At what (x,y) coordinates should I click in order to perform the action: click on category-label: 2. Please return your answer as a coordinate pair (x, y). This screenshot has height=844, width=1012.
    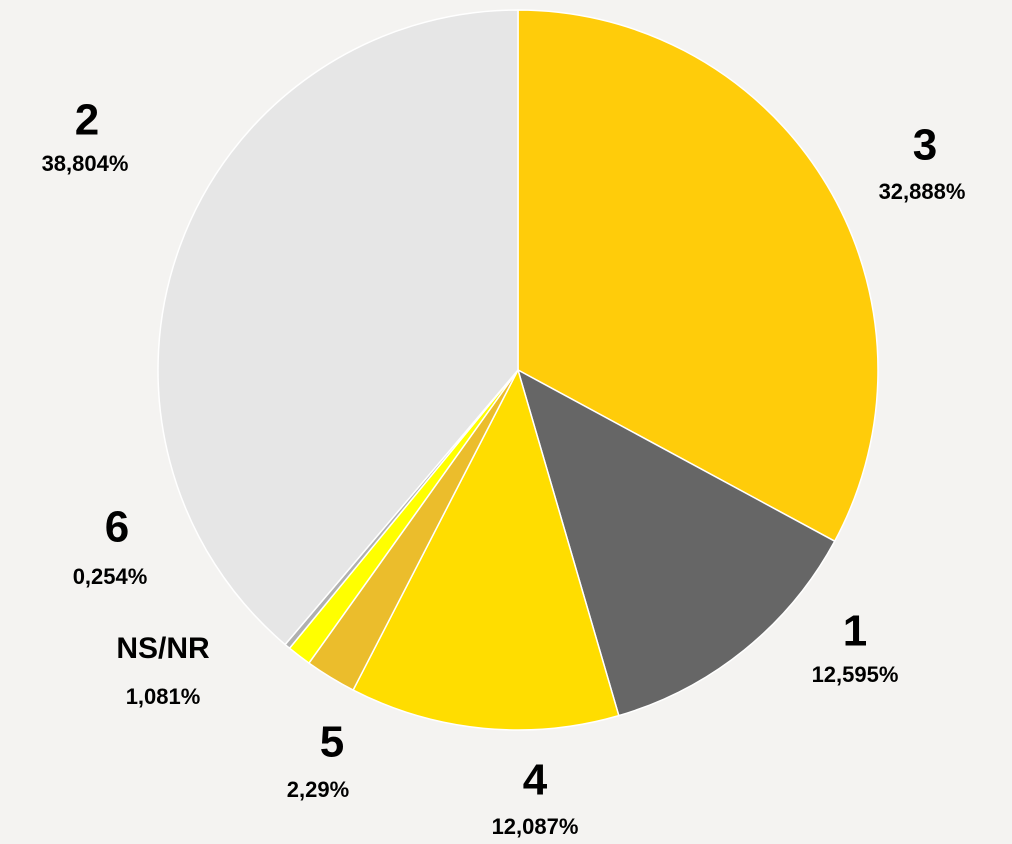
    Looking at the image, I should click on (87, 120).